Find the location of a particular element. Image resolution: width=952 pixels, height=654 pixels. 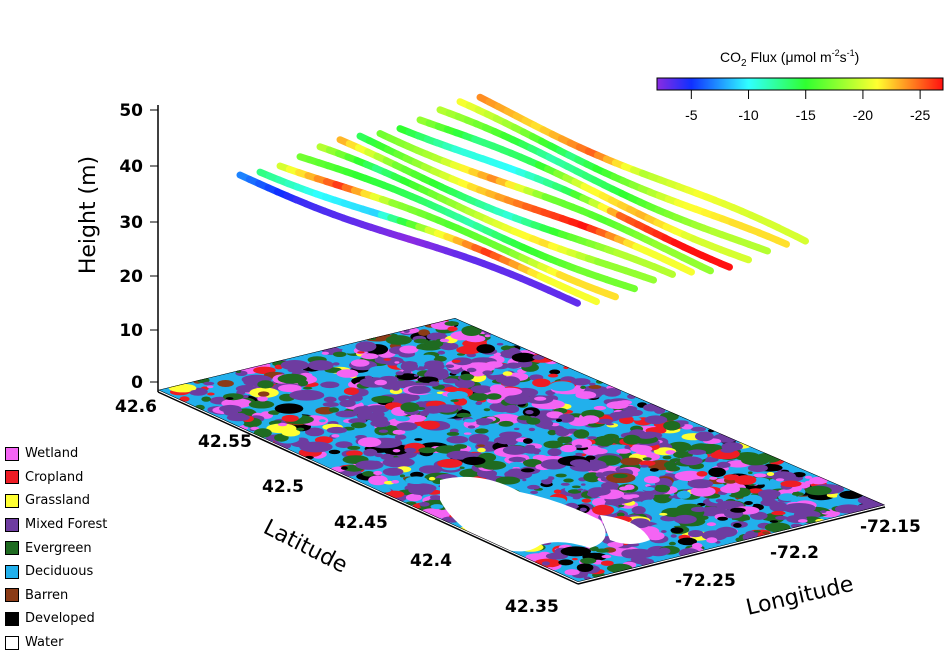

latitude-tick-label: 42.35 is located at coordinates (532, 607).